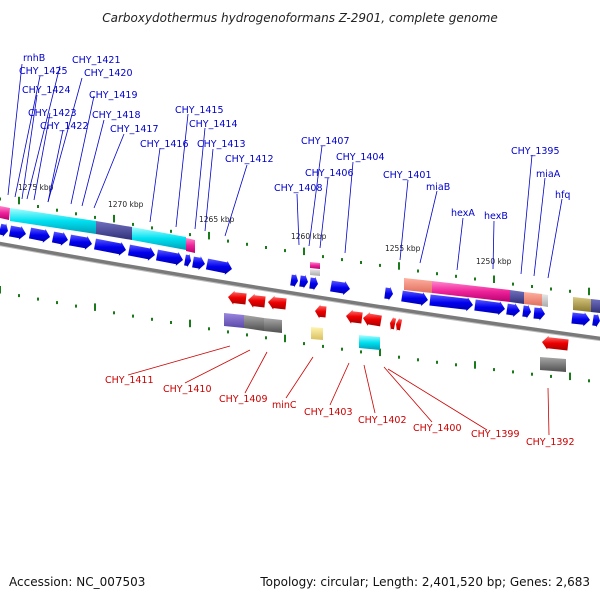 This screenshot has width=600, height=600. I want to click on scale-label: 1250 kbp, so click(494, 261).